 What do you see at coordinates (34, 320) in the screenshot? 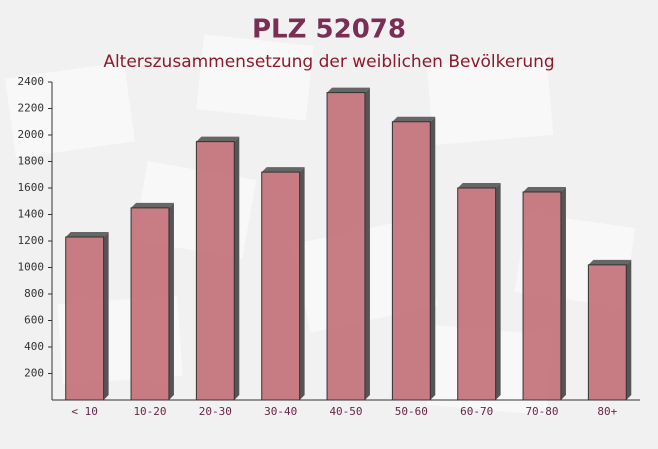
I see `y-tick-label: 600` at bounding box center [34, 320].